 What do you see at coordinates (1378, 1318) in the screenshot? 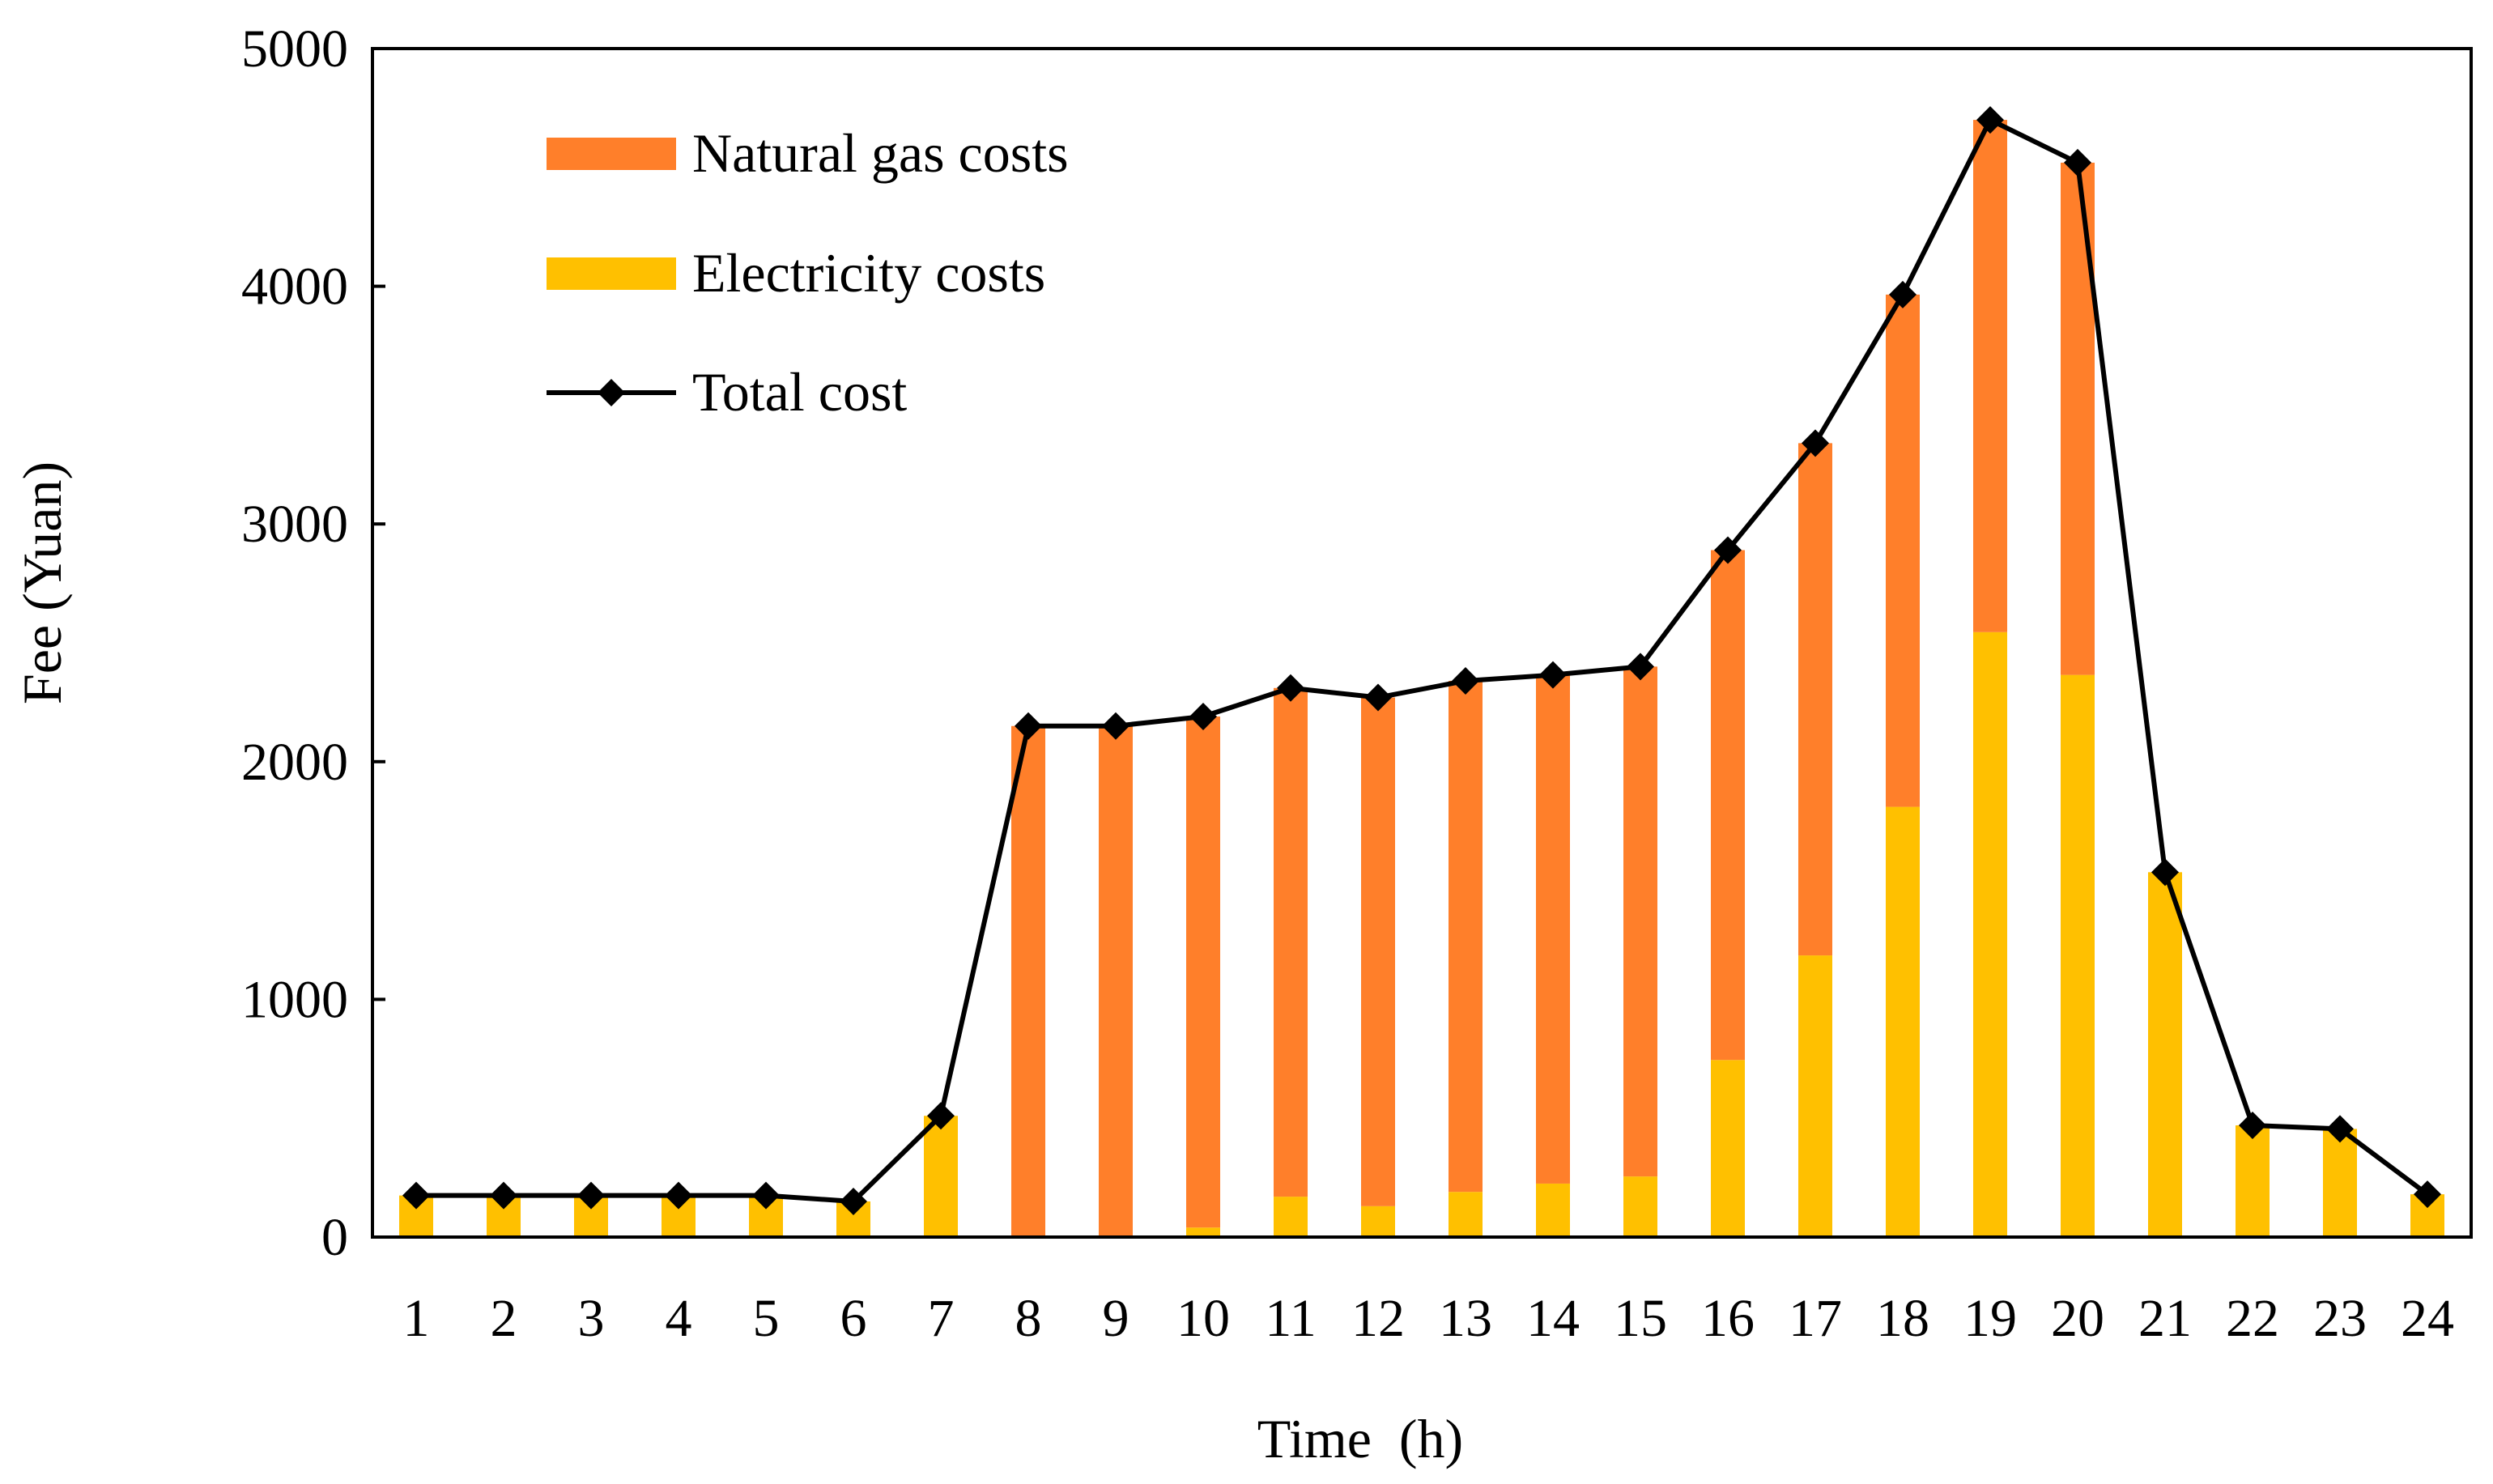
I see `x-tick-label-12: 12` at bounding box center [1378, 1318].